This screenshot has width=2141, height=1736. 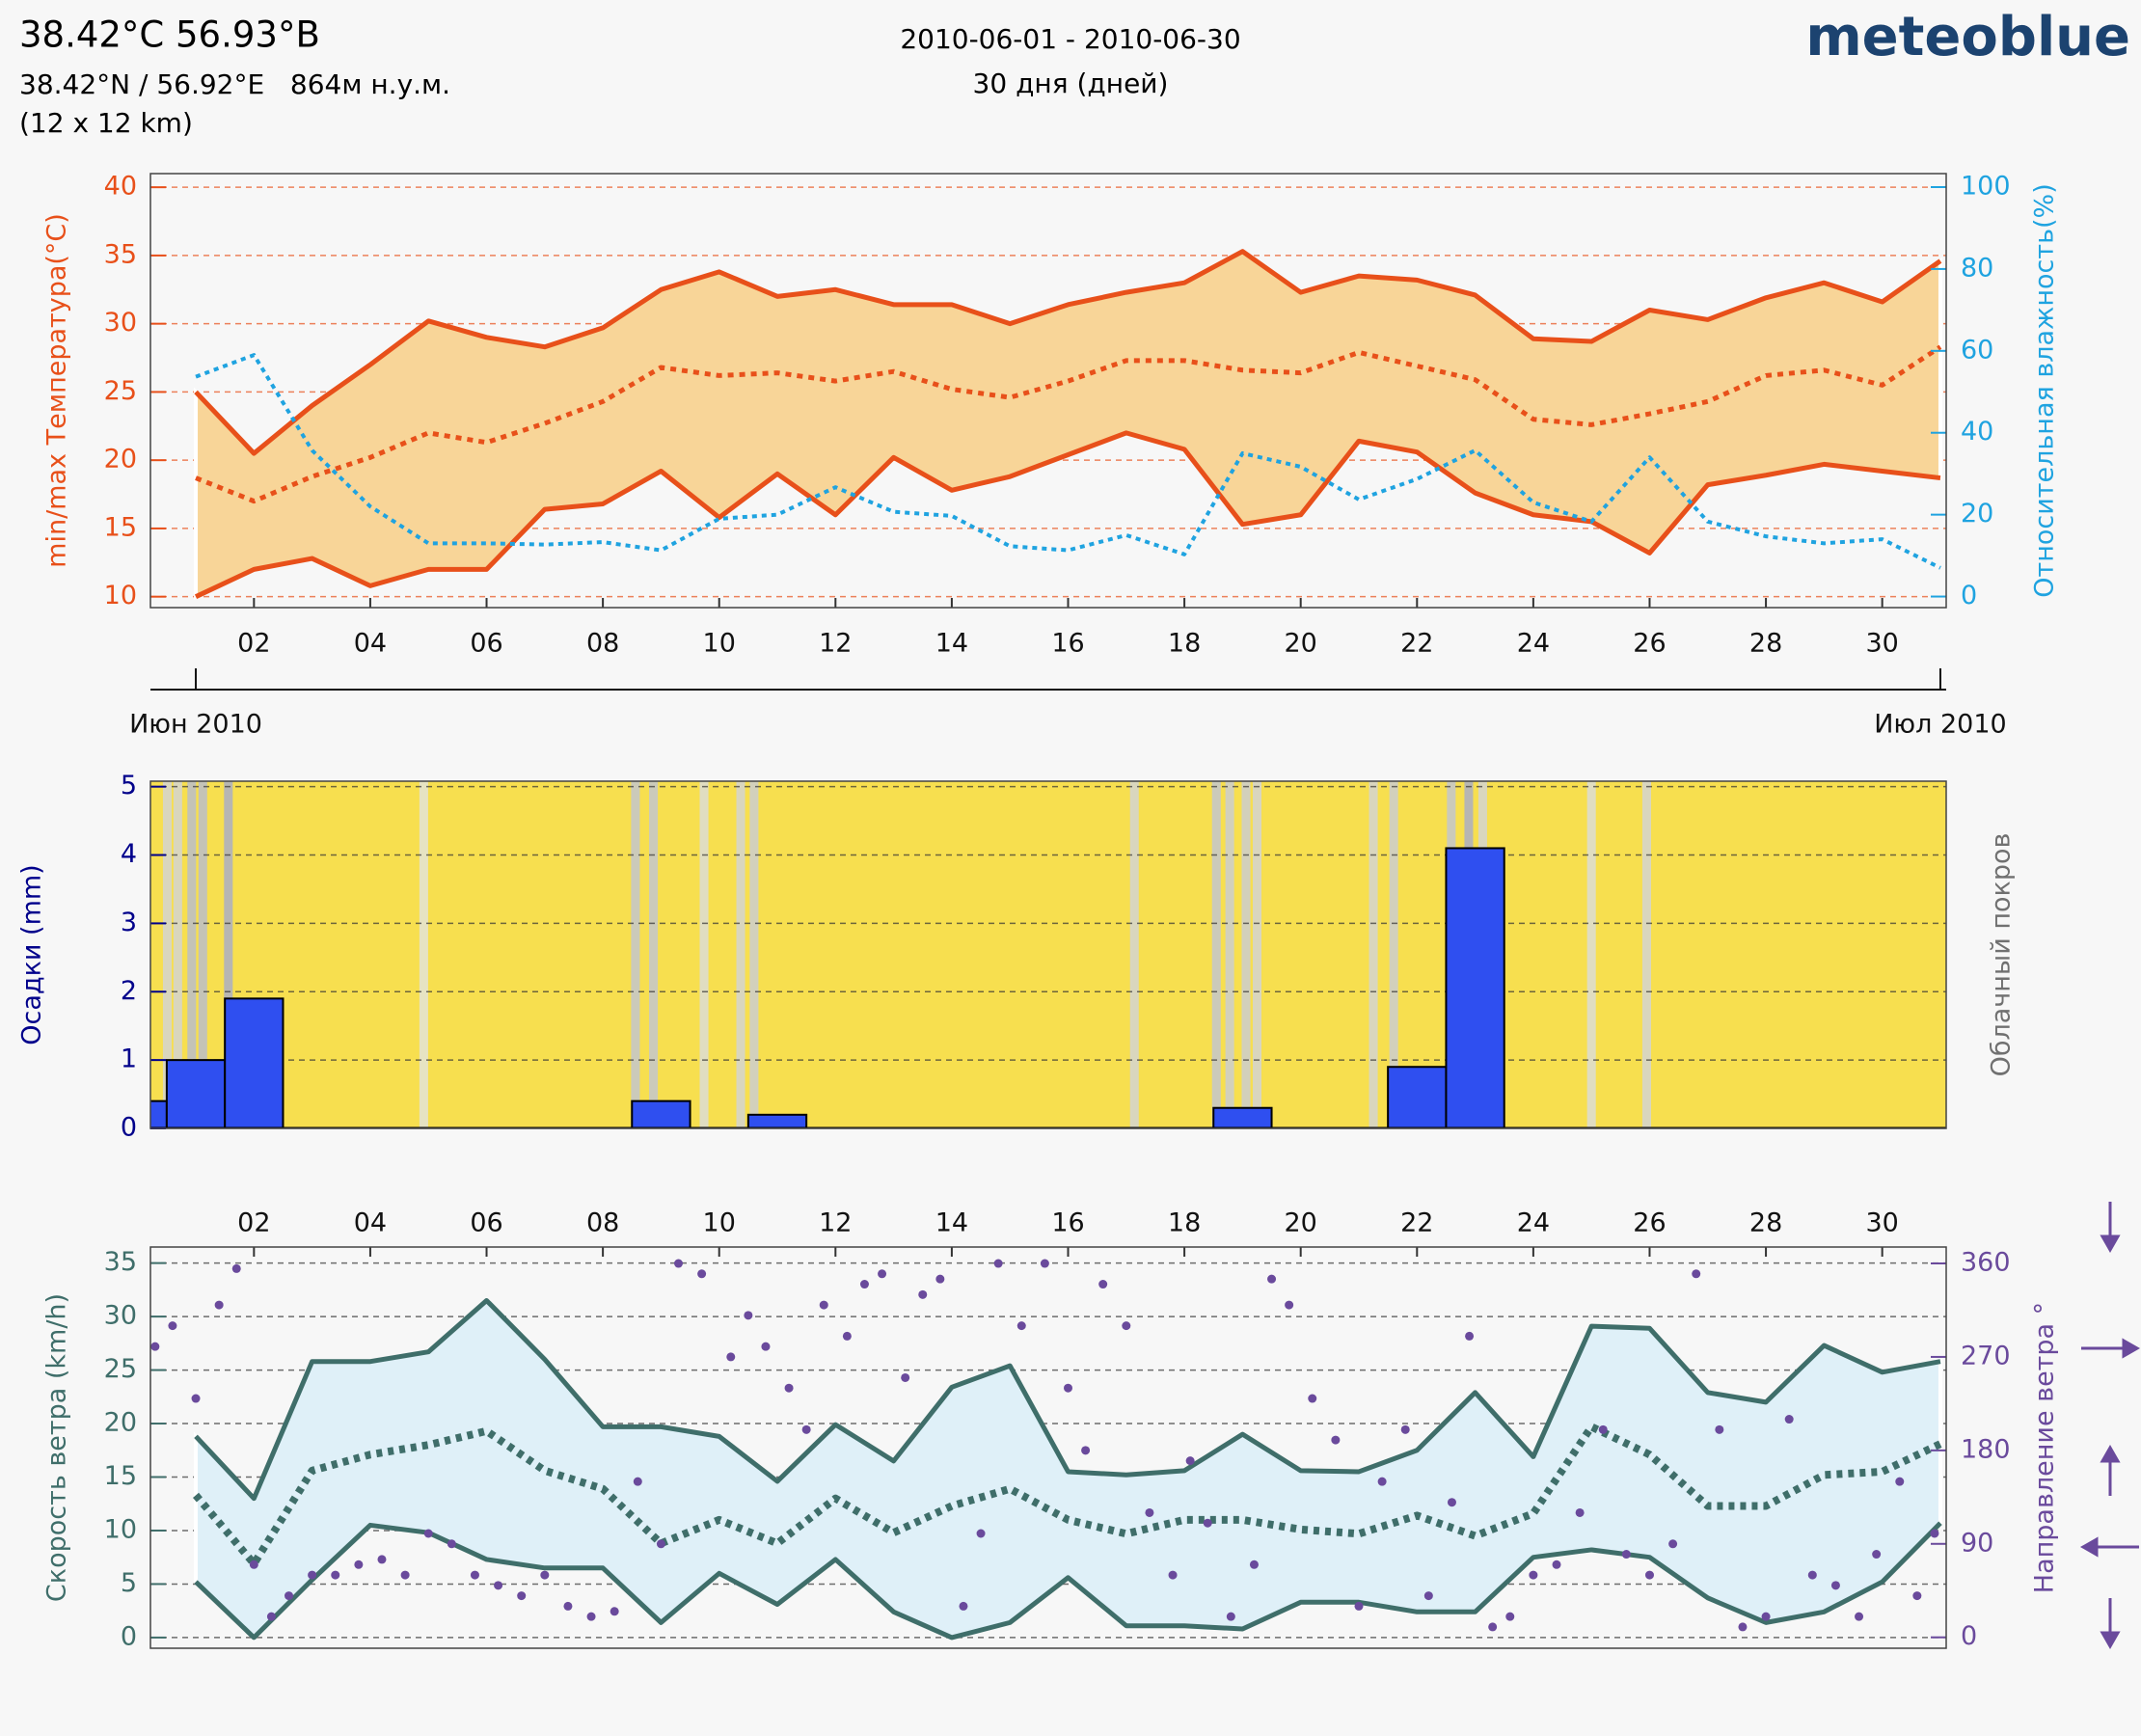 What do you see at coordinates (1533, 1223) in the screenshot?
I see `x-tick-label: 24` at bounding box center [1533, 1223].